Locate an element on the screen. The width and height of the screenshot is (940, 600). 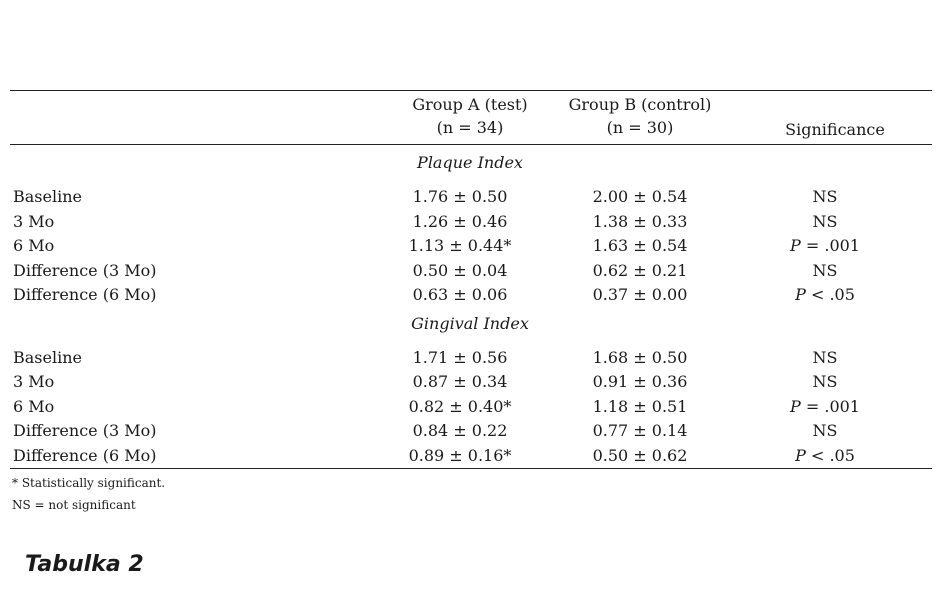
section-title-plaque: Plaque Index is located at coordinates (471, 163).